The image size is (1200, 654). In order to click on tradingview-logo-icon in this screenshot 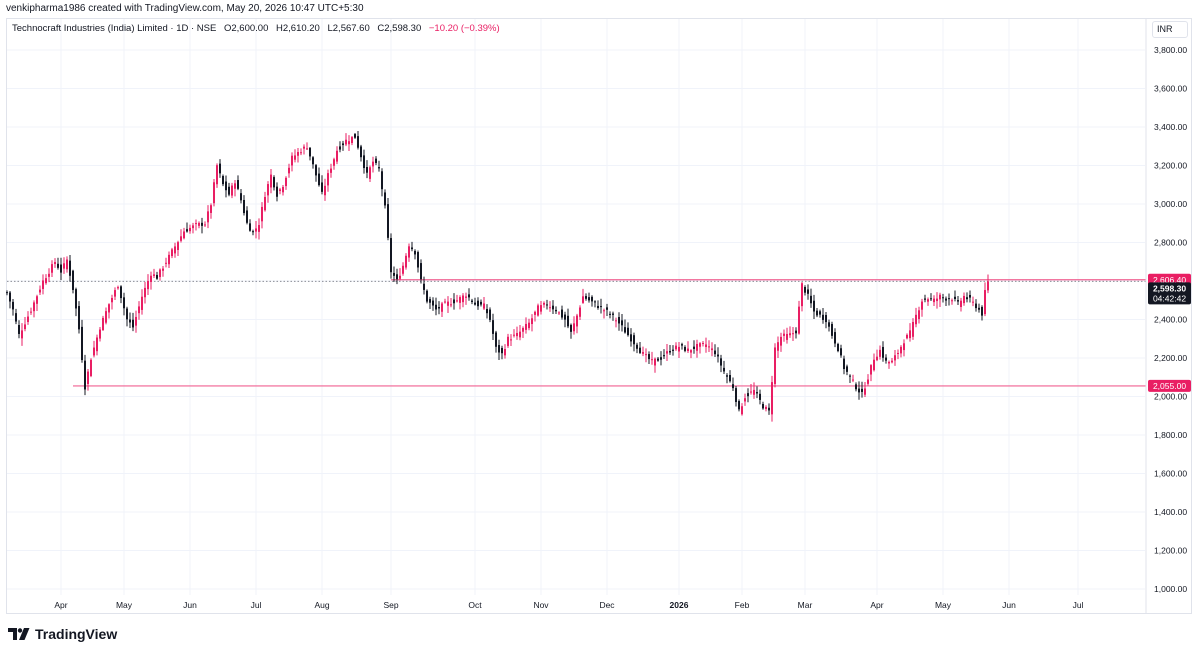, I will do `click(19, 634)`.